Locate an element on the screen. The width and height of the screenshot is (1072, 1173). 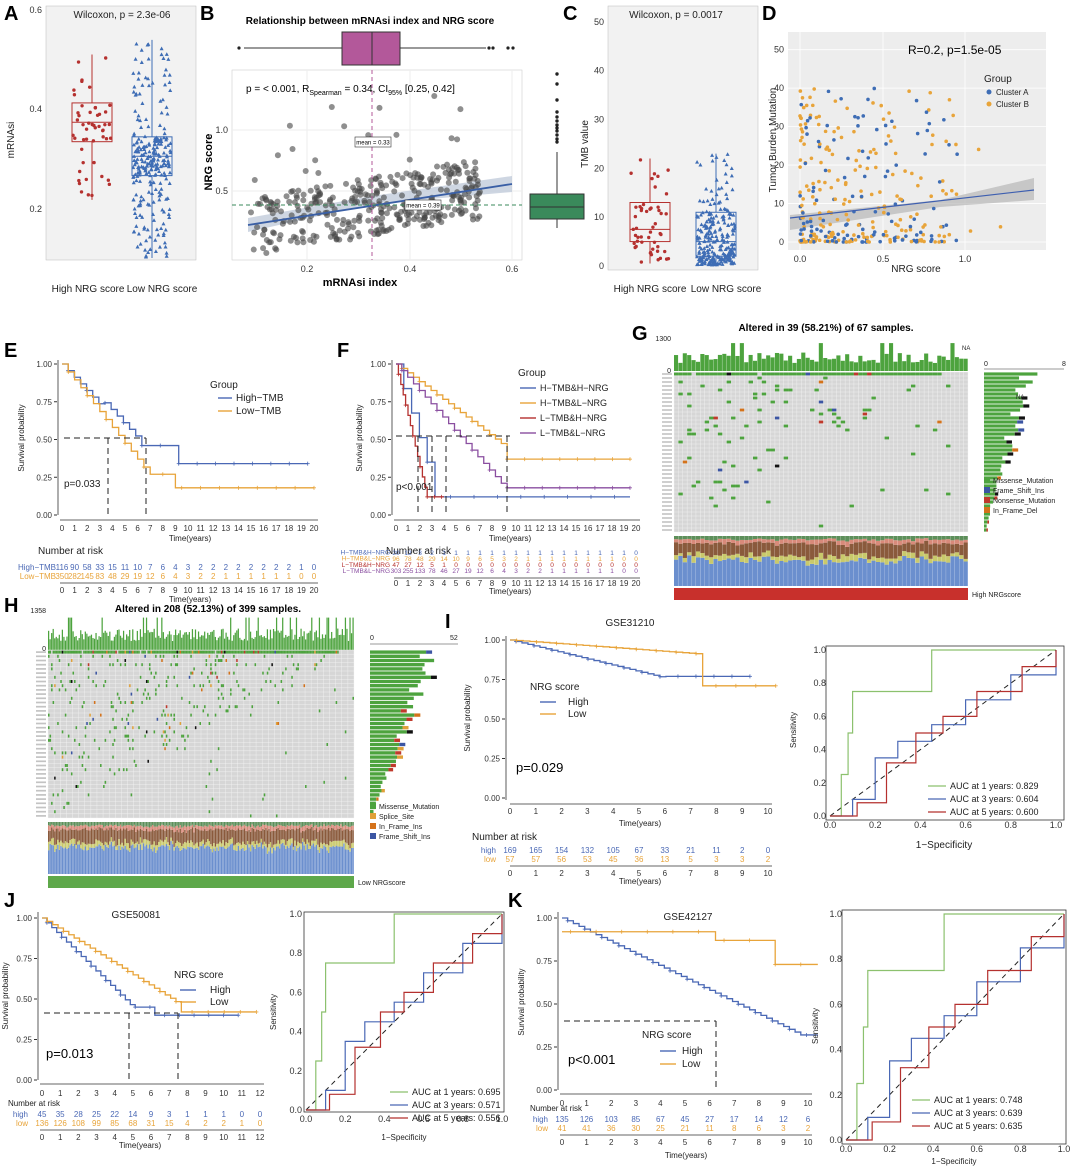
risk-value: 3 is located at coordinates (188, 567).